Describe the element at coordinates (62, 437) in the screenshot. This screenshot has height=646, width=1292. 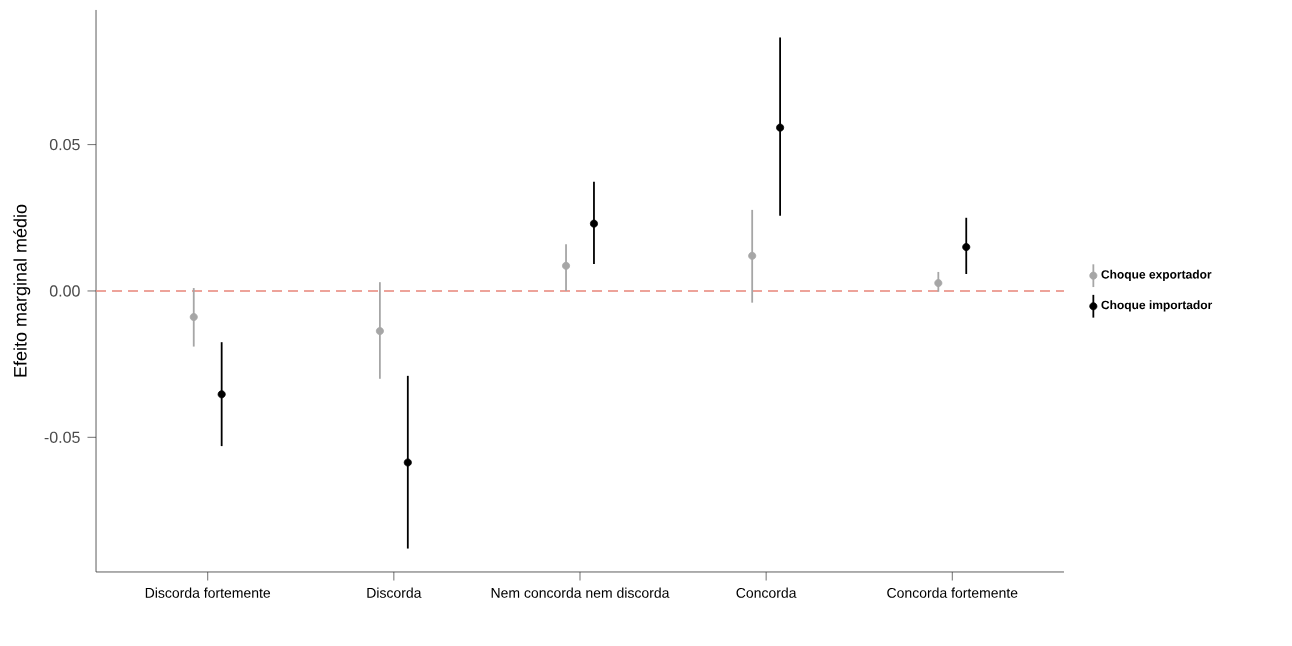
I see `y-tick-label: -0.05` at that location.